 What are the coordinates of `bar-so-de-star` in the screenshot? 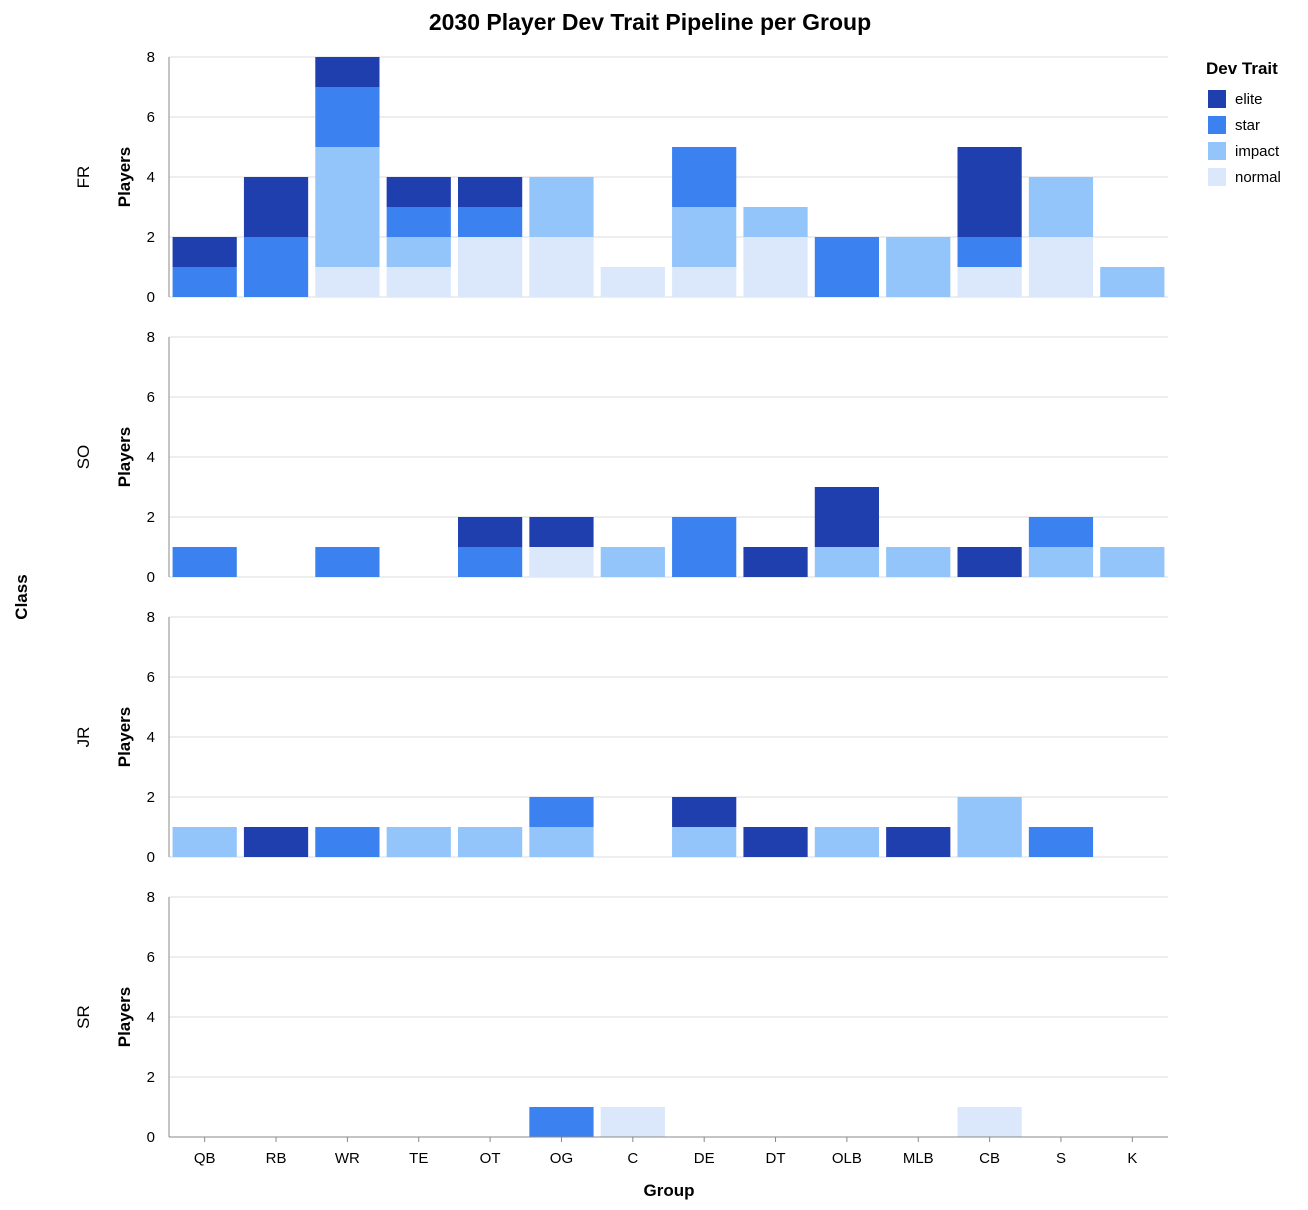 It's located at (704, 547).